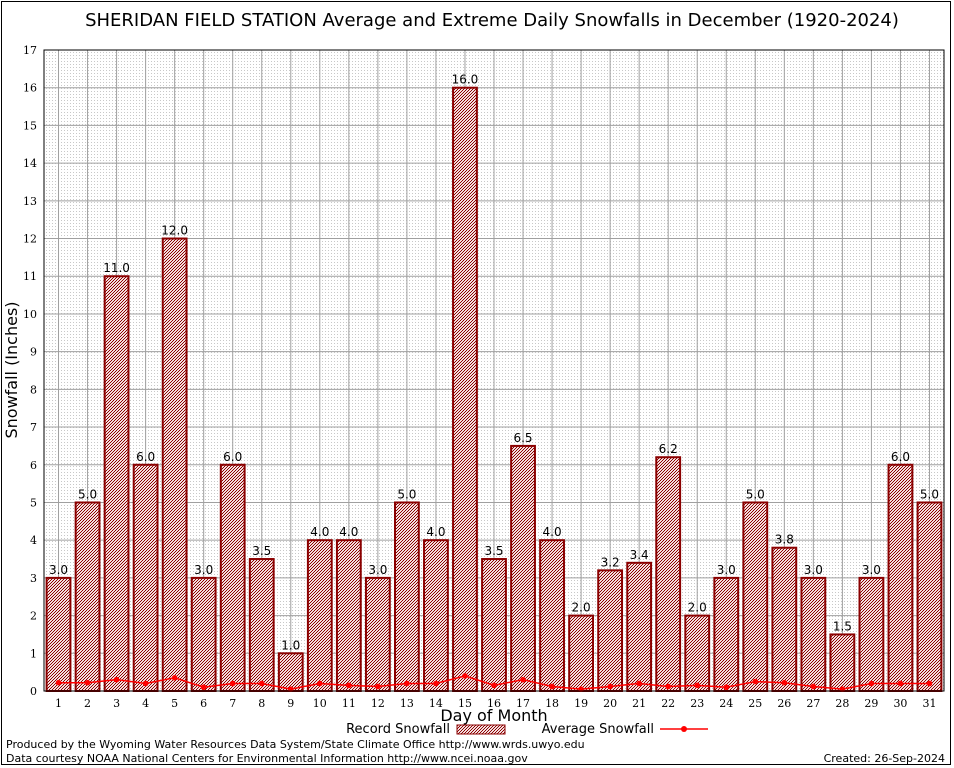 This screenshot has width=954, height=768. Describe the element at coordinates (755, 703) in the screenshot. I see `x-tick-label: 25` at that location.